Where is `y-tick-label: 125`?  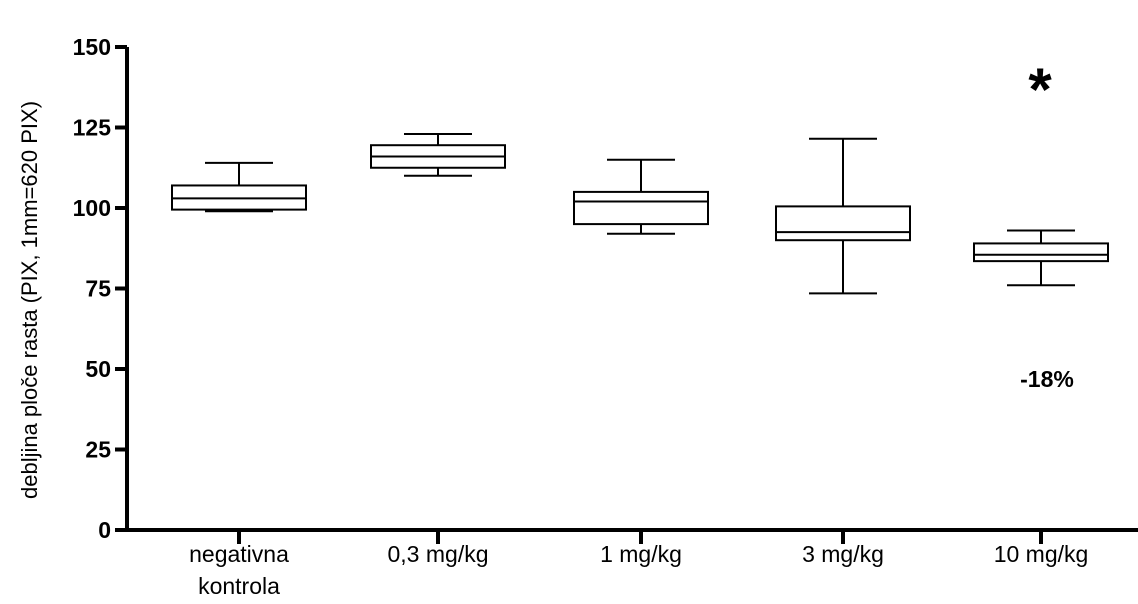
y-tick-label: 125 is located at coordinates (92, 128).